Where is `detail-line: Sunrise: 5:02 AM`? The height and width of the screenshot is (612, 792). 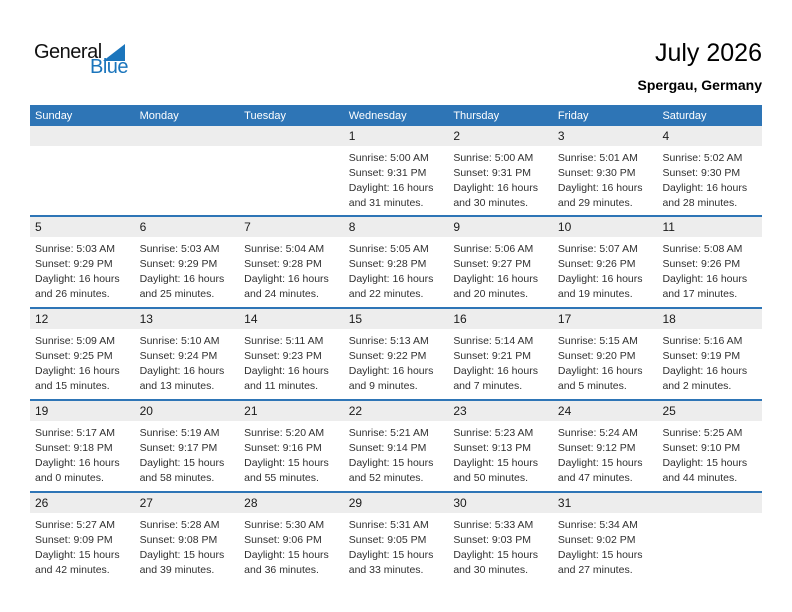 detail-line: Sunrise: 5:02 AM is located at coordinates (702, 158).